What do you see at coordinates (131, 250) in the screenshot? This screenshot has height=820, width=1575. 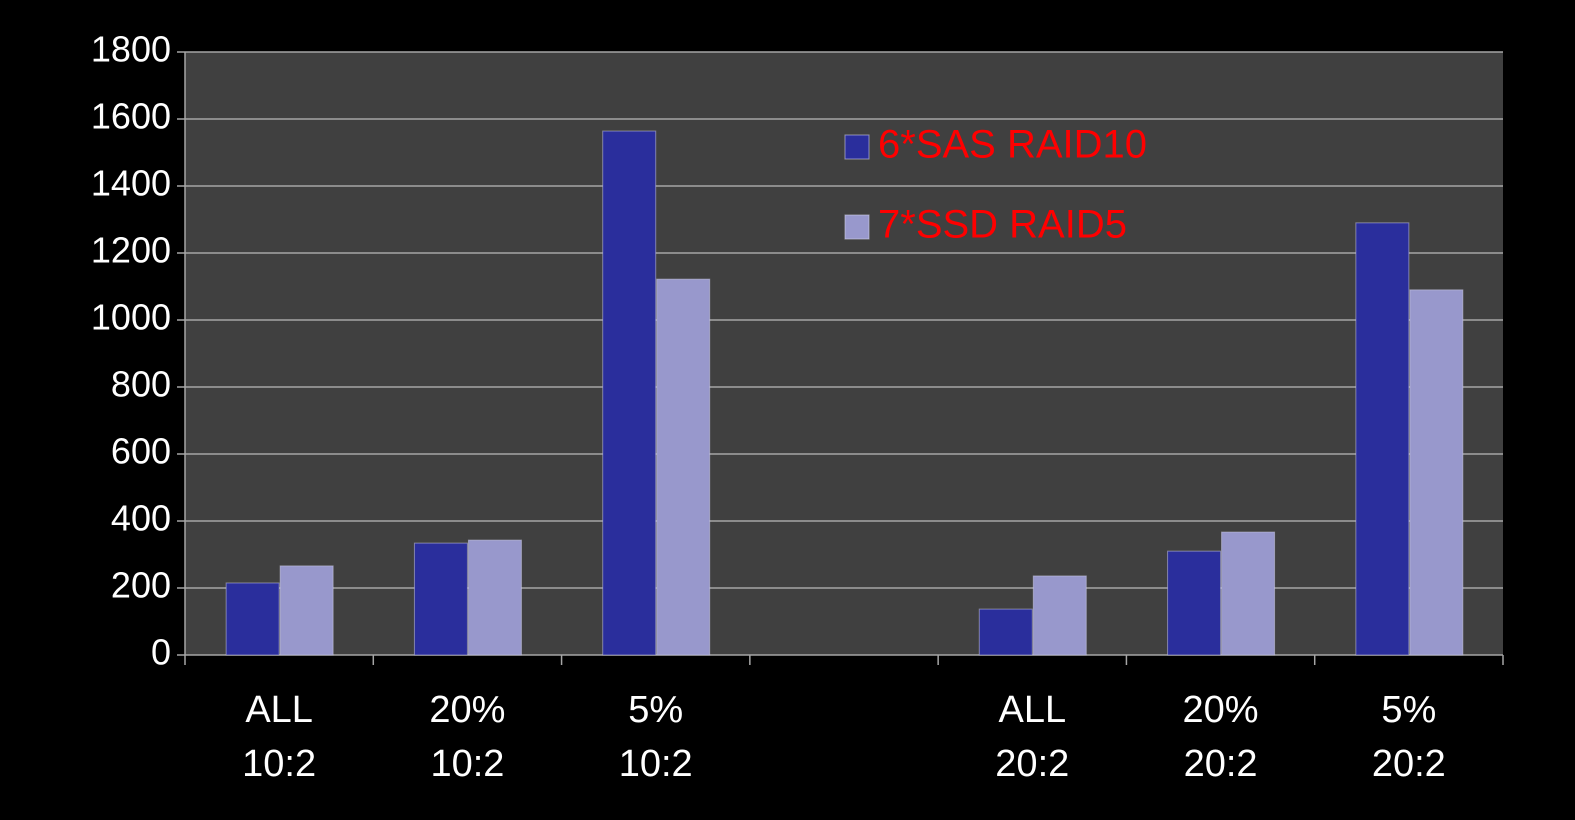 I see `y-tick-label: 1200` at bounding box center [131, 250].